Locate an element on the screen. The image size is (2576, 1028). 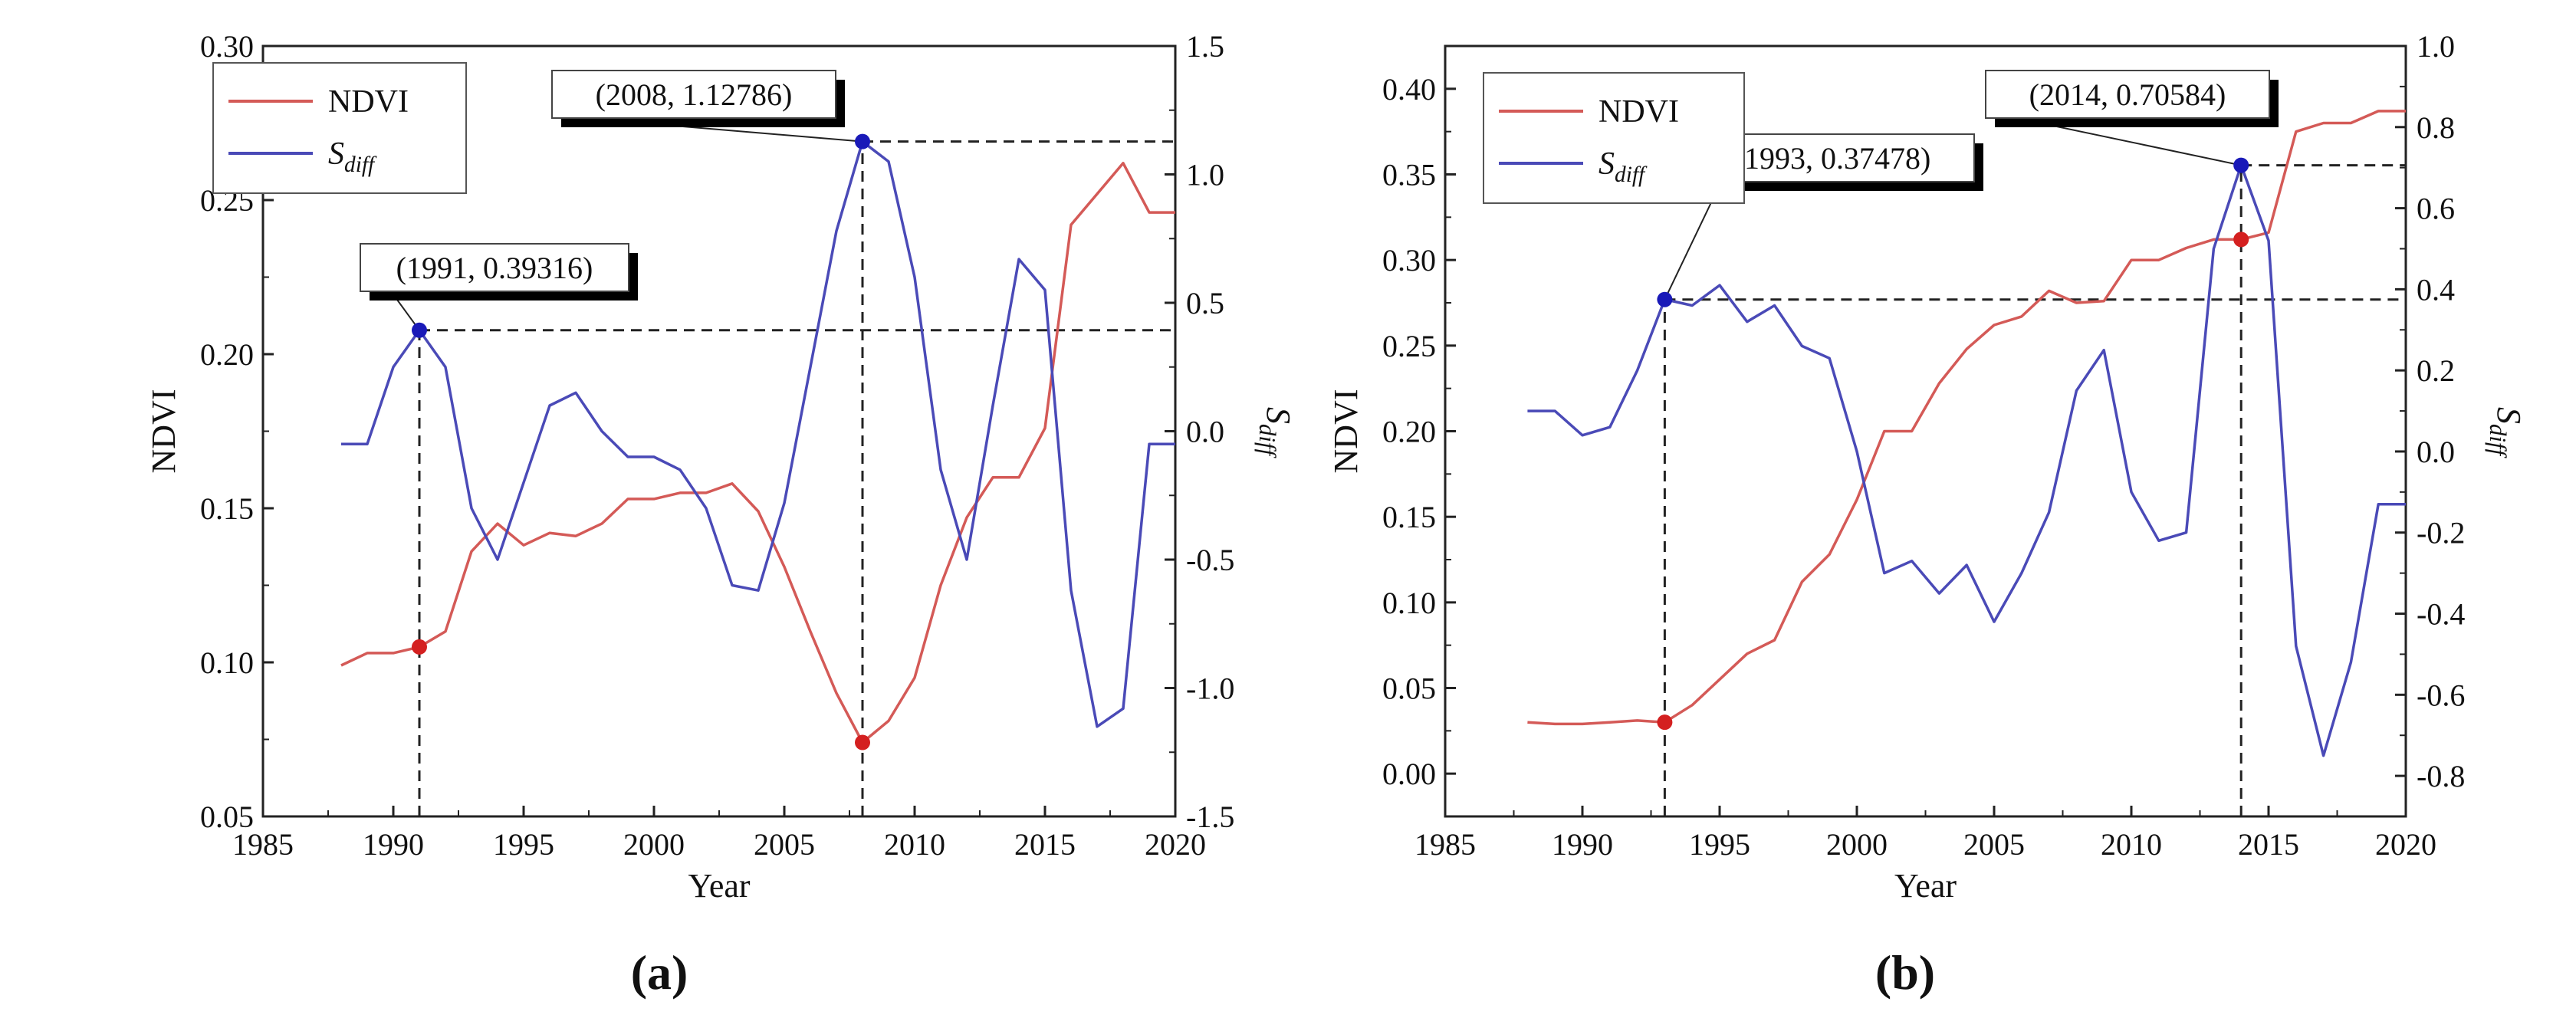
y2-tick-label: 0.6 is located at coordinates (2436, 209).